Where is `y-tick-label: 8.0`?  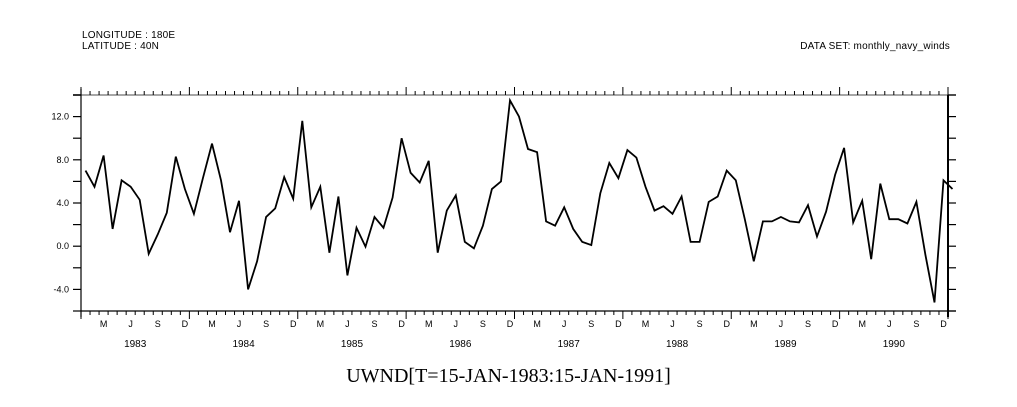 y-tick-label: 8.0 is located at coordinates (62, 160).